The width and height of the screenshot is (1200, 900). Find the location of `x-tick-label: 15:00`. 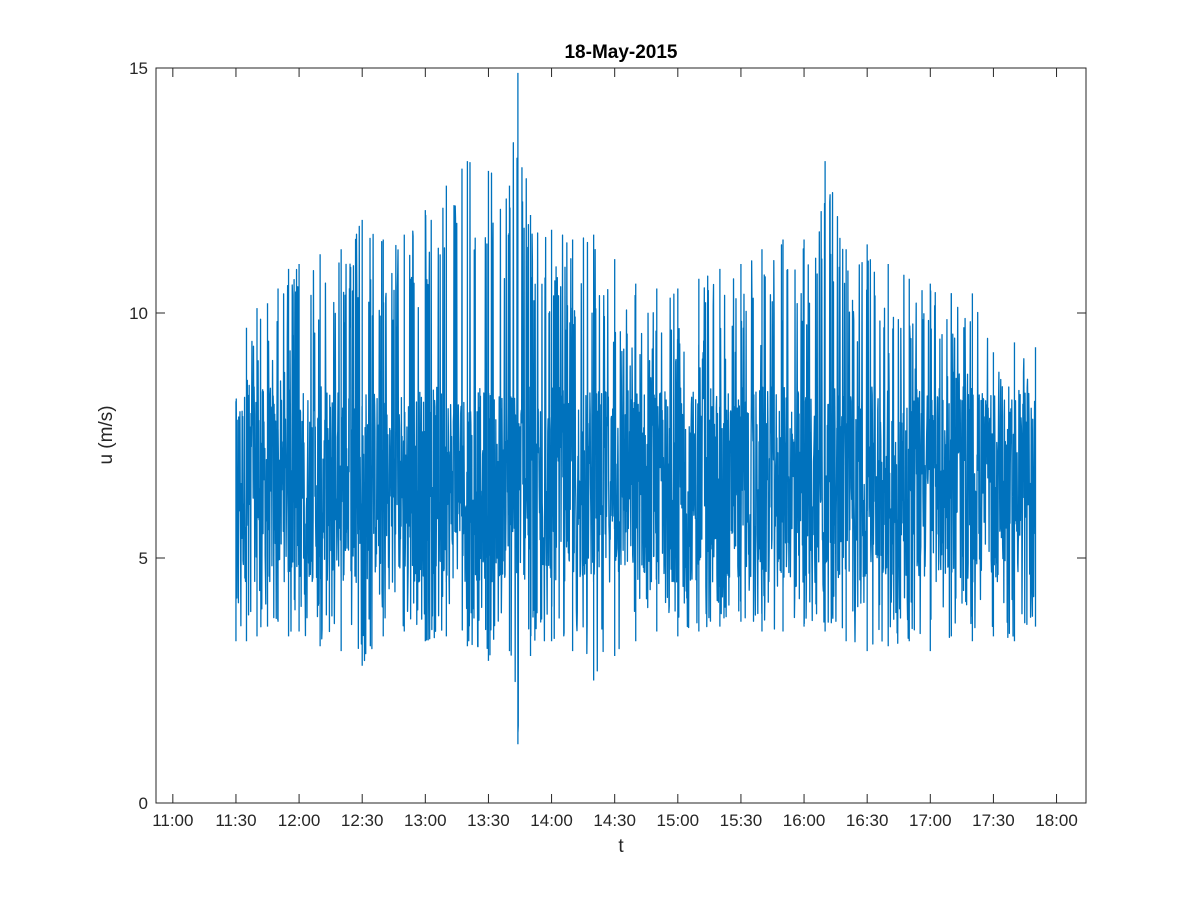

x-tick-label: 15:00 is located at coordinates (678, 820).